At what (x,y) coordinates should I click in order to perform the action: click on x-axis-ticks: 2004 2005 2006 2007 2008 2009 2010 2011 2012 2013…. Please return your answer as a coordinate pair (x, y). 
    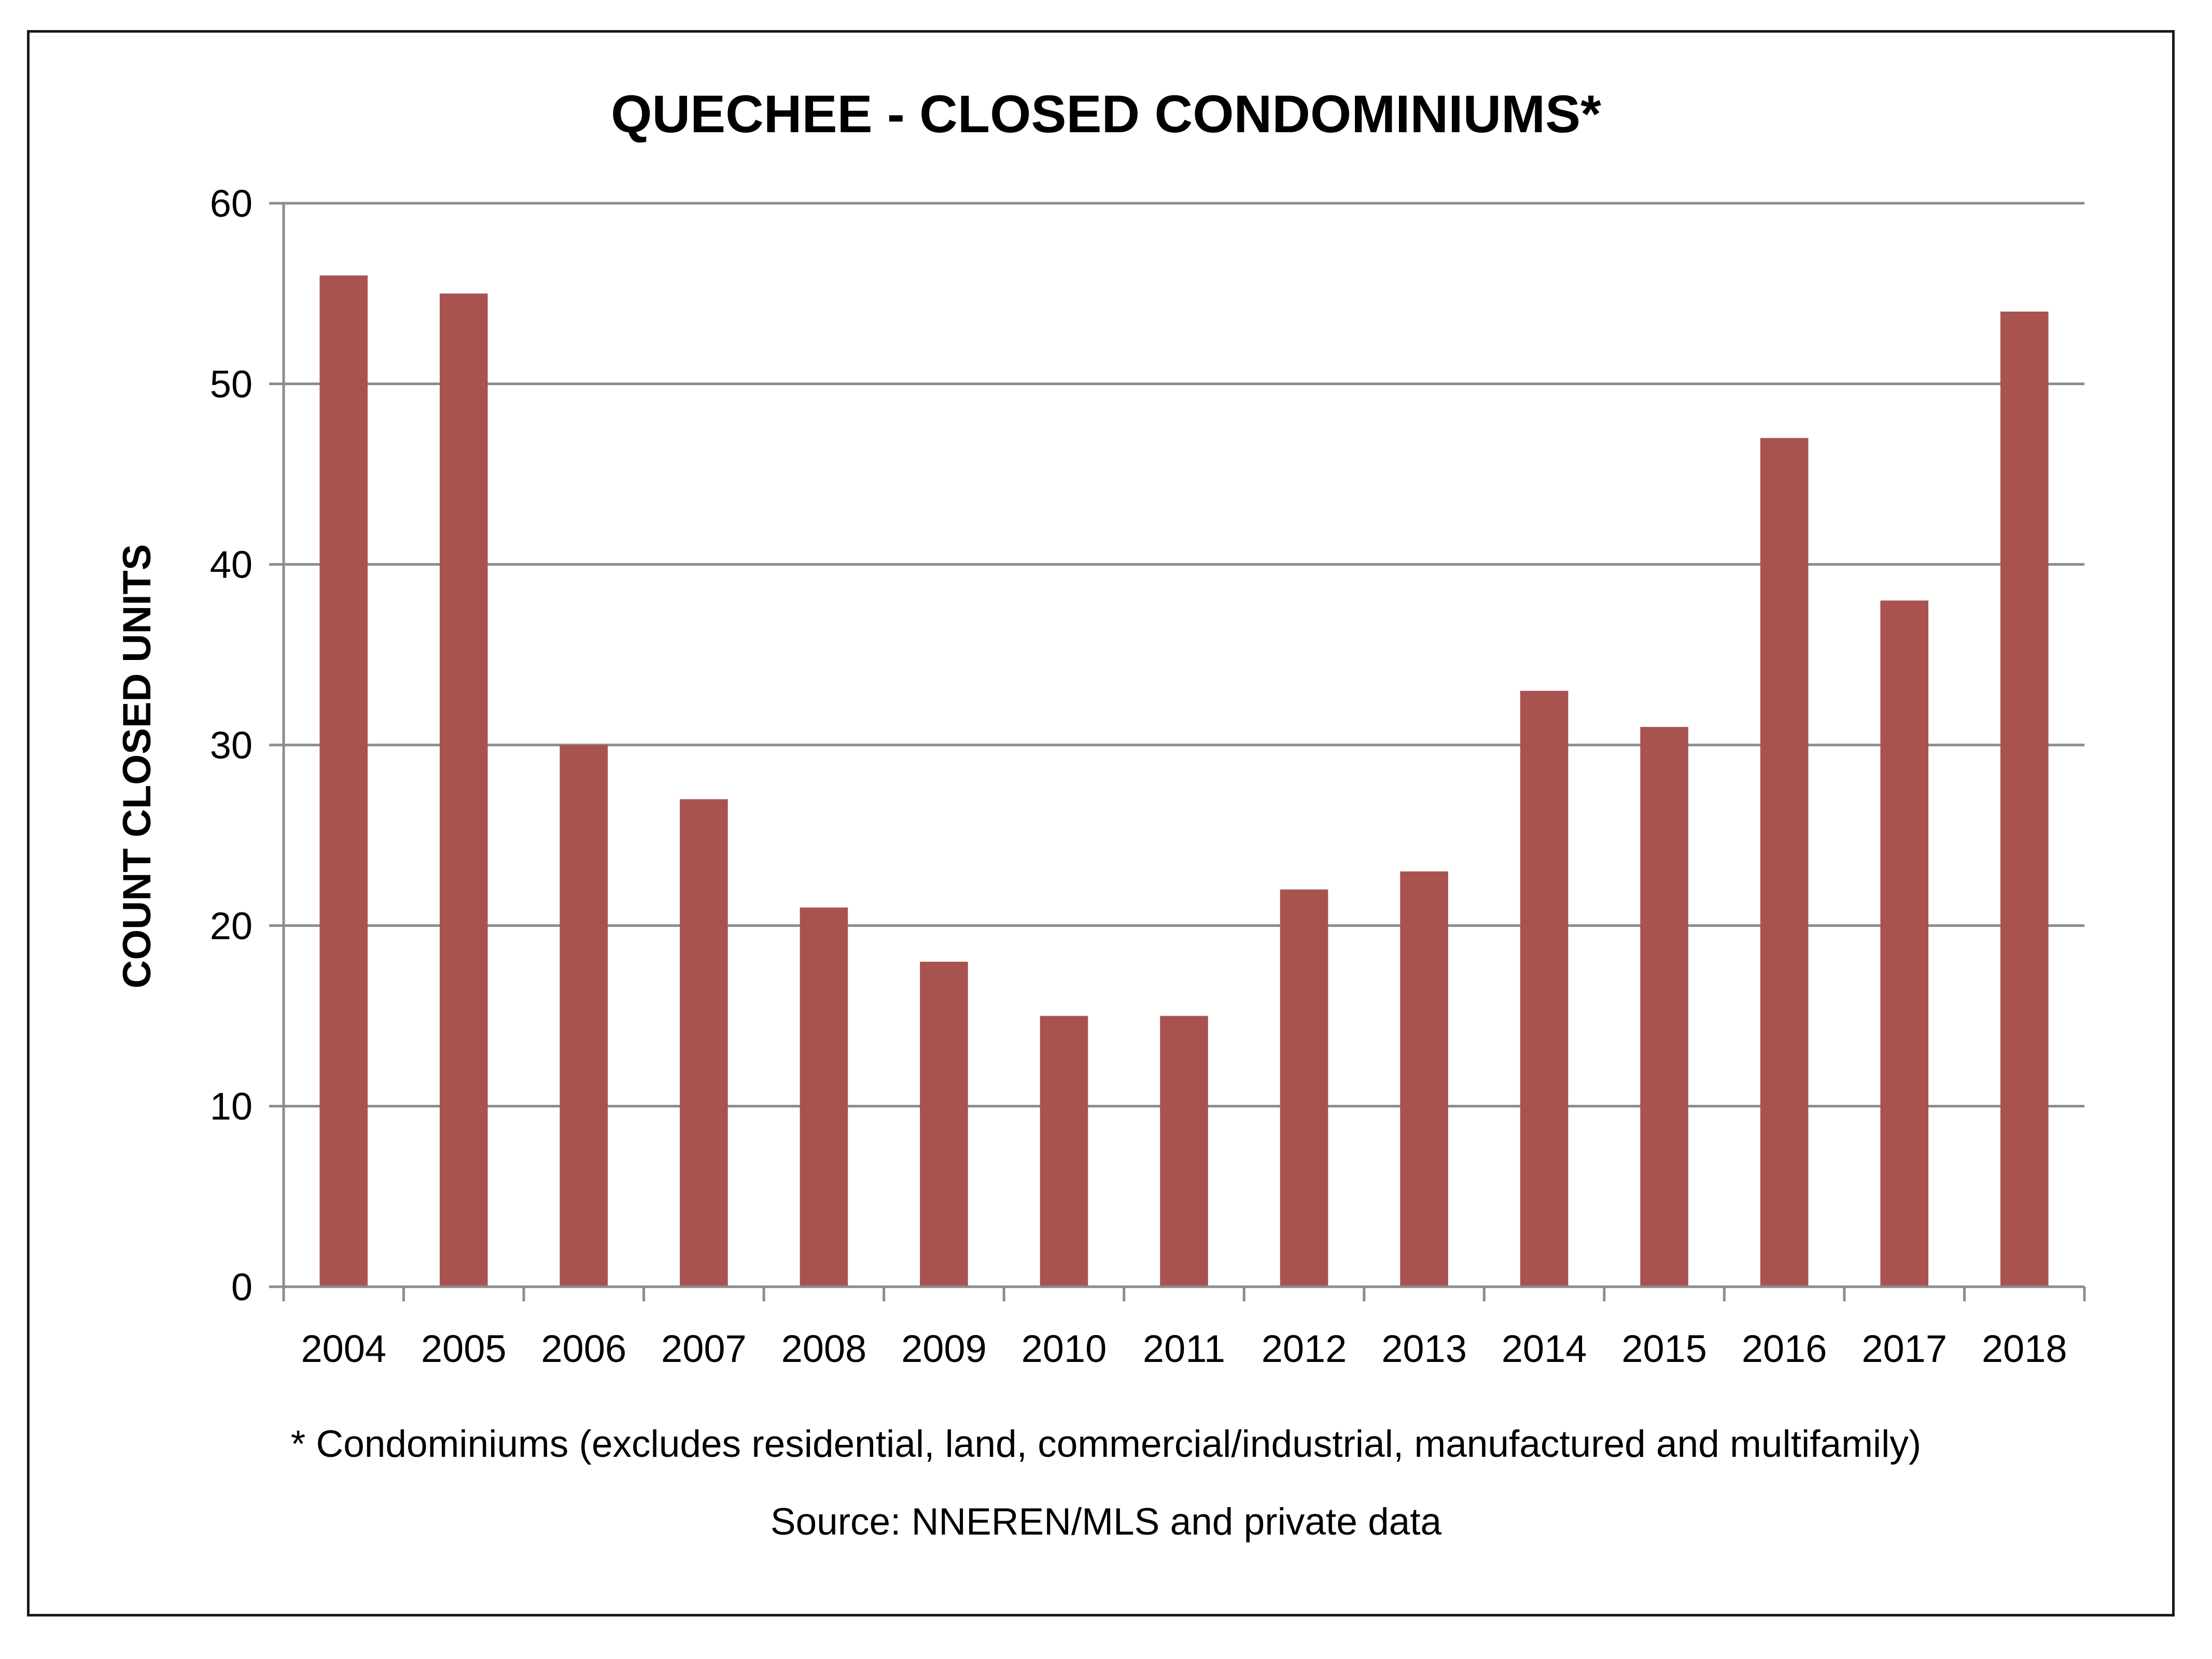
    Looking at the image, I should click on (1184, 1328).